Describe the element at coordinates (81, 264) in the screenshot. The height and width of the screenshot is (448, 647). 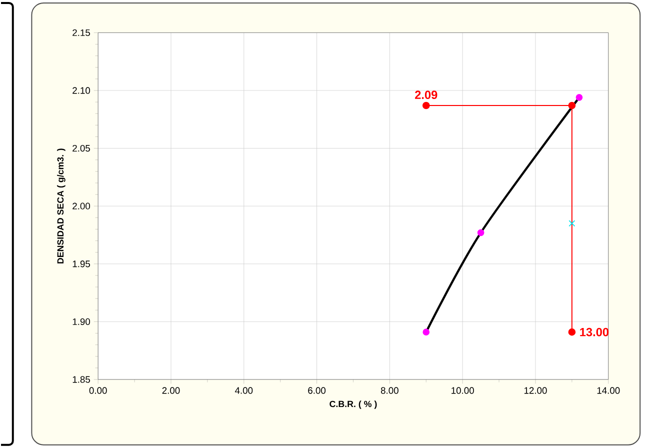
I see `y-tick-label: 1.95` at that location.